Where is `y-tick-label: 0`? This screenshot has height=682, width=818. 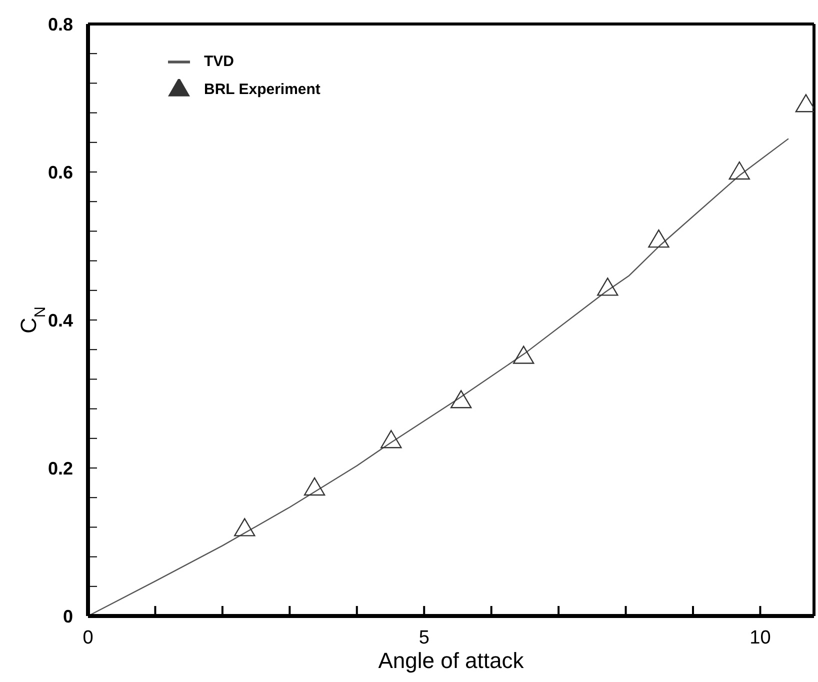 y-tick-label: 0 is located at coordinates (67, 616).